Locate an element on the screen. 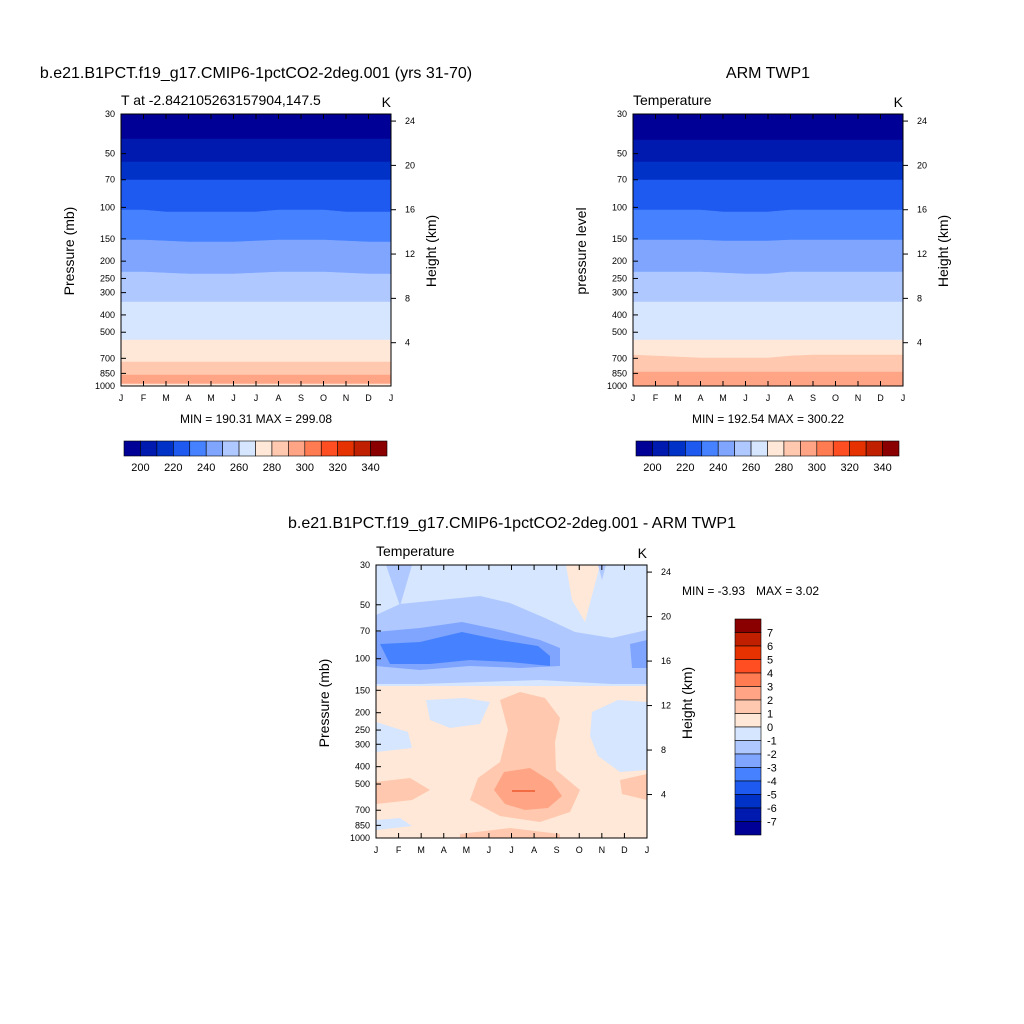 The width and height of the screenshot is (1024, 1024). diff-region-1to2-surface is located at coordinates (510, 833).